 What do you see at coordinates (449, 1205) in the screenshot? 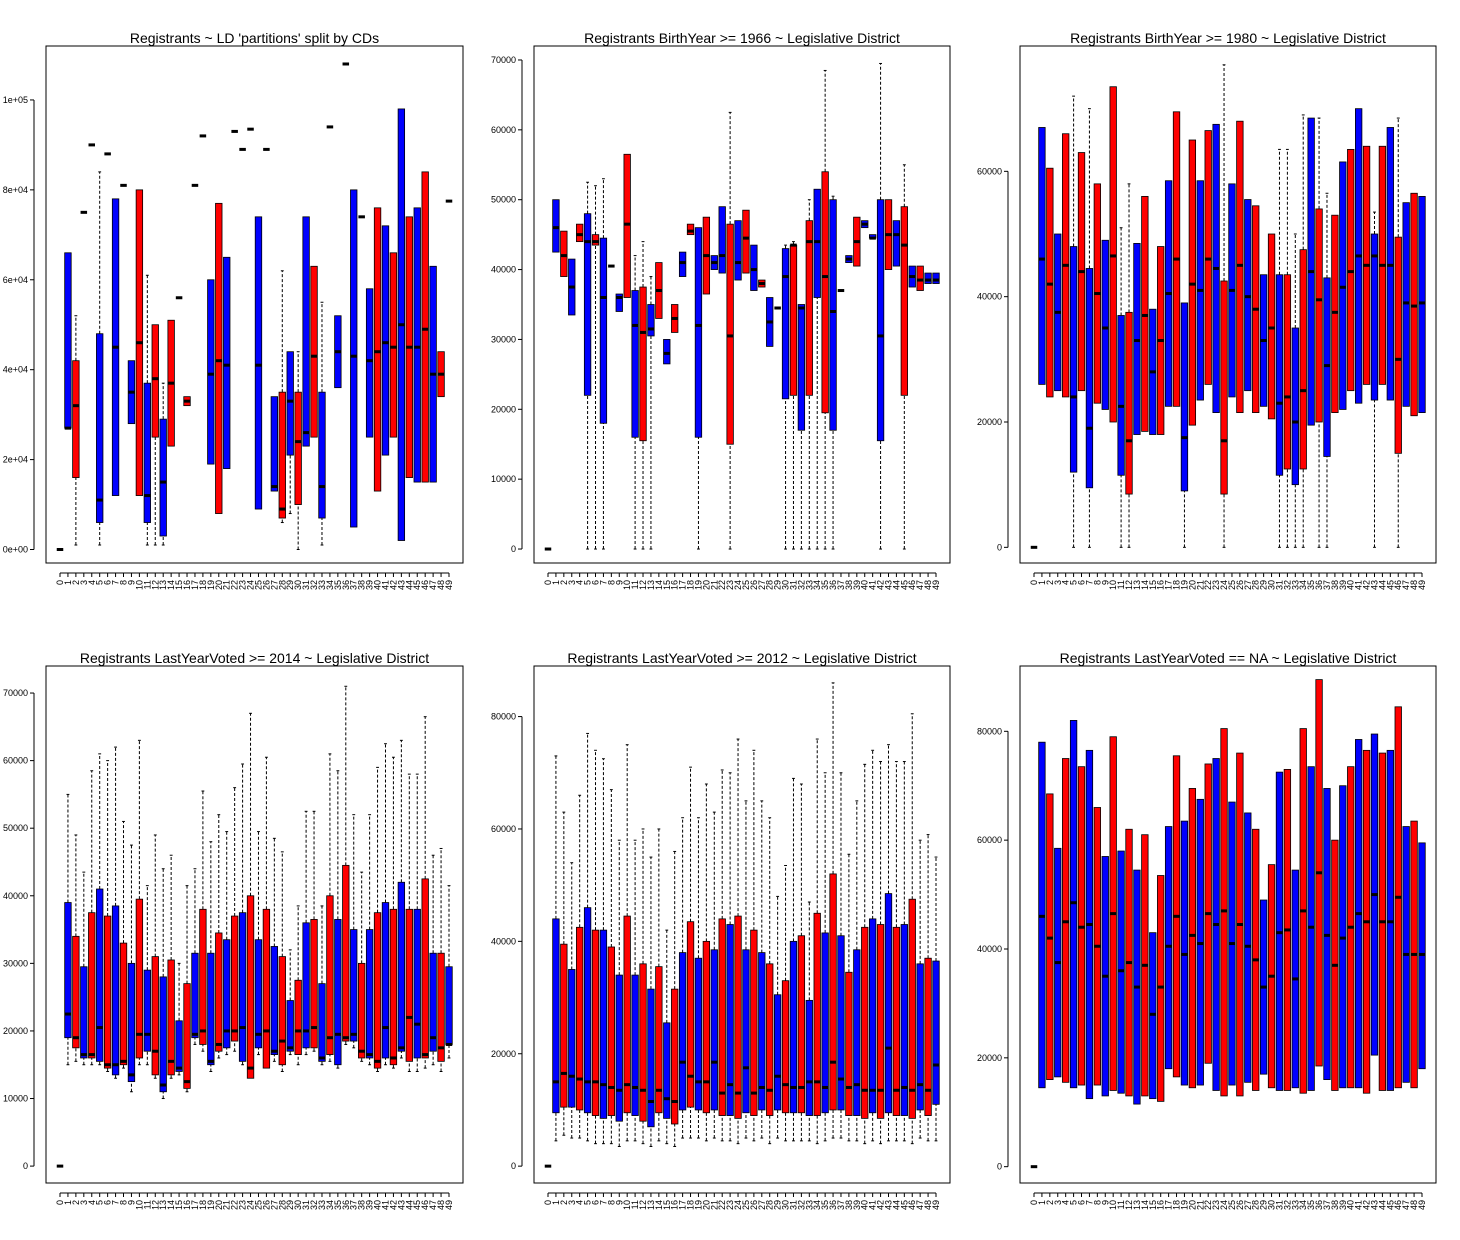
I see `x-tick-label: 49` at bounding box center [449, 1205].